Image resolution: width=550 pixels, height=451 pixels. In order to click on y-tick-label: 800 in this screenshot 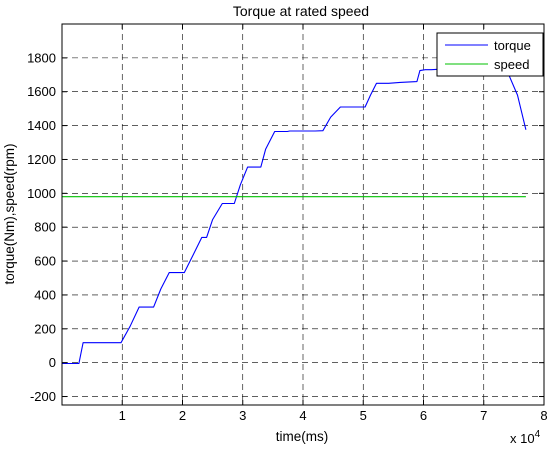, I will do `click(45, 227)`.